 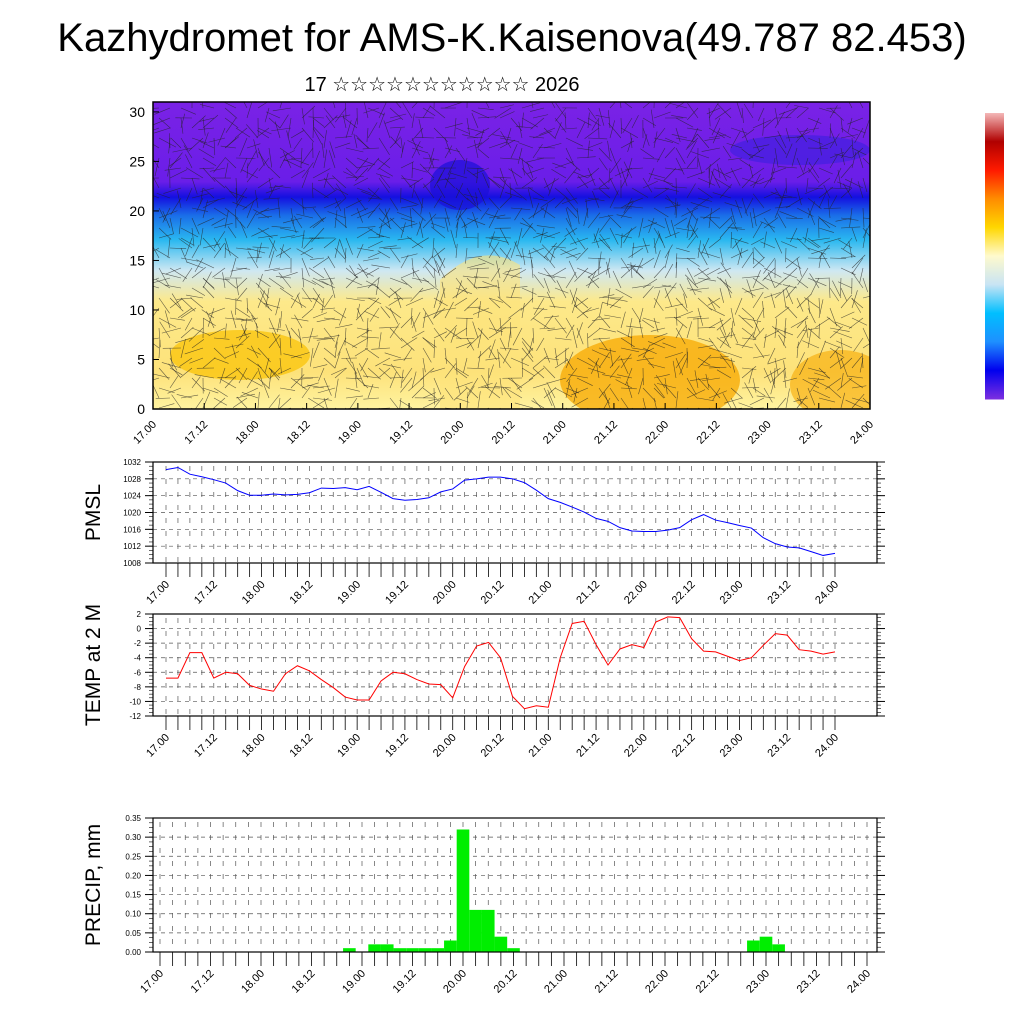 I want to click on x-tick-label: 17.00, so click(x=158, y=593).